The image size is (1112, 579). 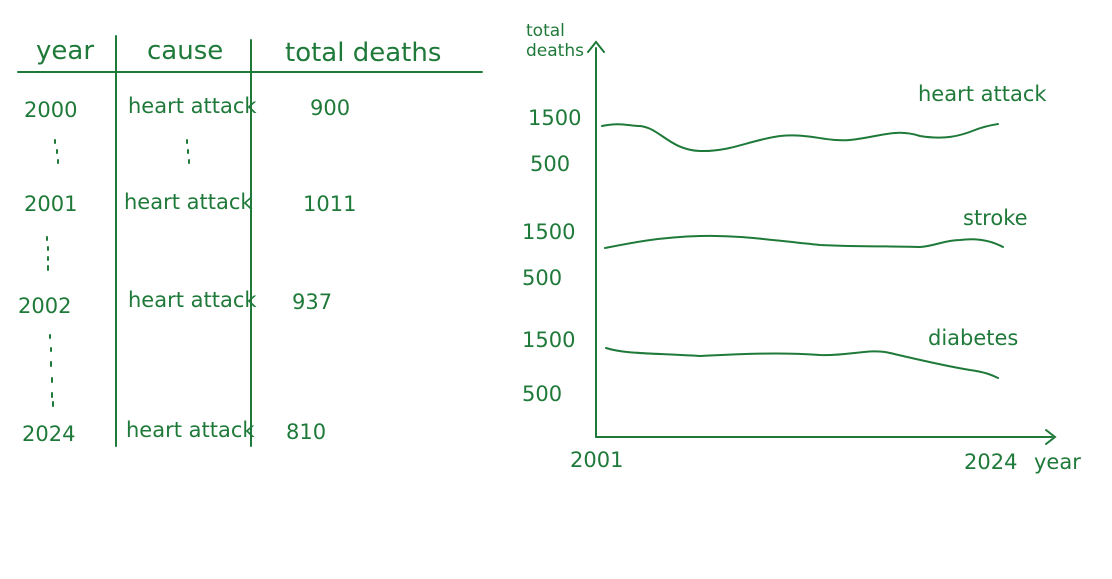 What do you see at coordinates (542, 394) in the screenshot?
I see `y-tick-diabetes-low: 500` at bounding box center [542, 394].